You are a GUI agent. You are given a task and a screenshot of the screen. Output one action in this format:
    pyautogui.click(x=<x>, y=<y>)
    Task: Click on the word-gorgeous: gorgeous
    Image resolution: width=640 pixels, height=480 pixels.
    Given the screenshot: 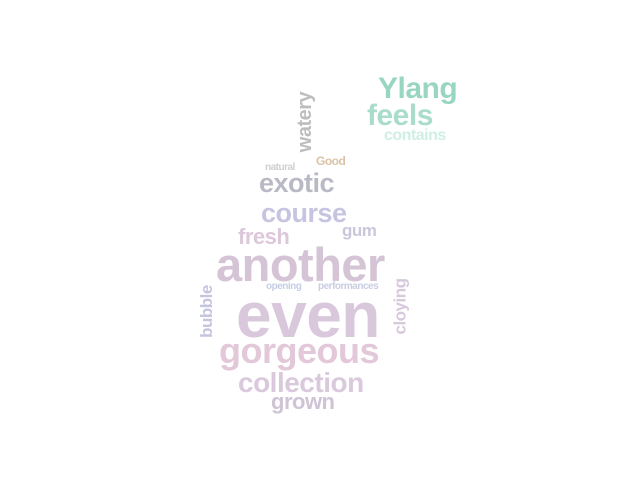 What is the action you would take?
    pyautogui.click(x=299, y=350)
    